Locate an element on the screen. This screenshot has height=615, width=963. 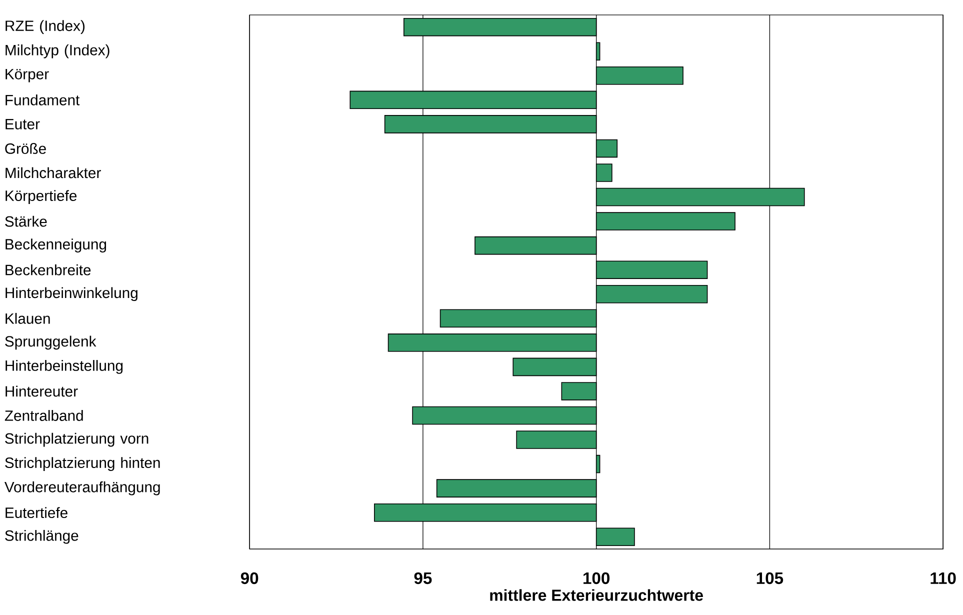
y-tick-label: Strichlänge is located at coordinates (41, 537).